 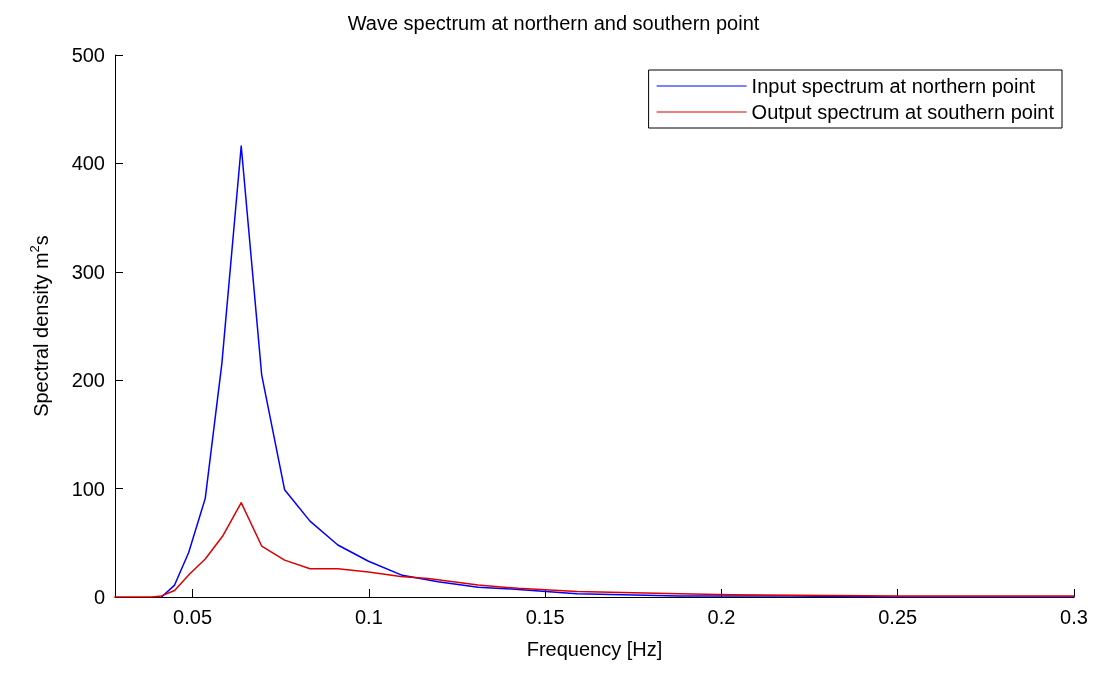 What do you see at coordinates (88, 271) in the screenshot?
I see `y-tick-label: 300` at bounding box center [88, 271].